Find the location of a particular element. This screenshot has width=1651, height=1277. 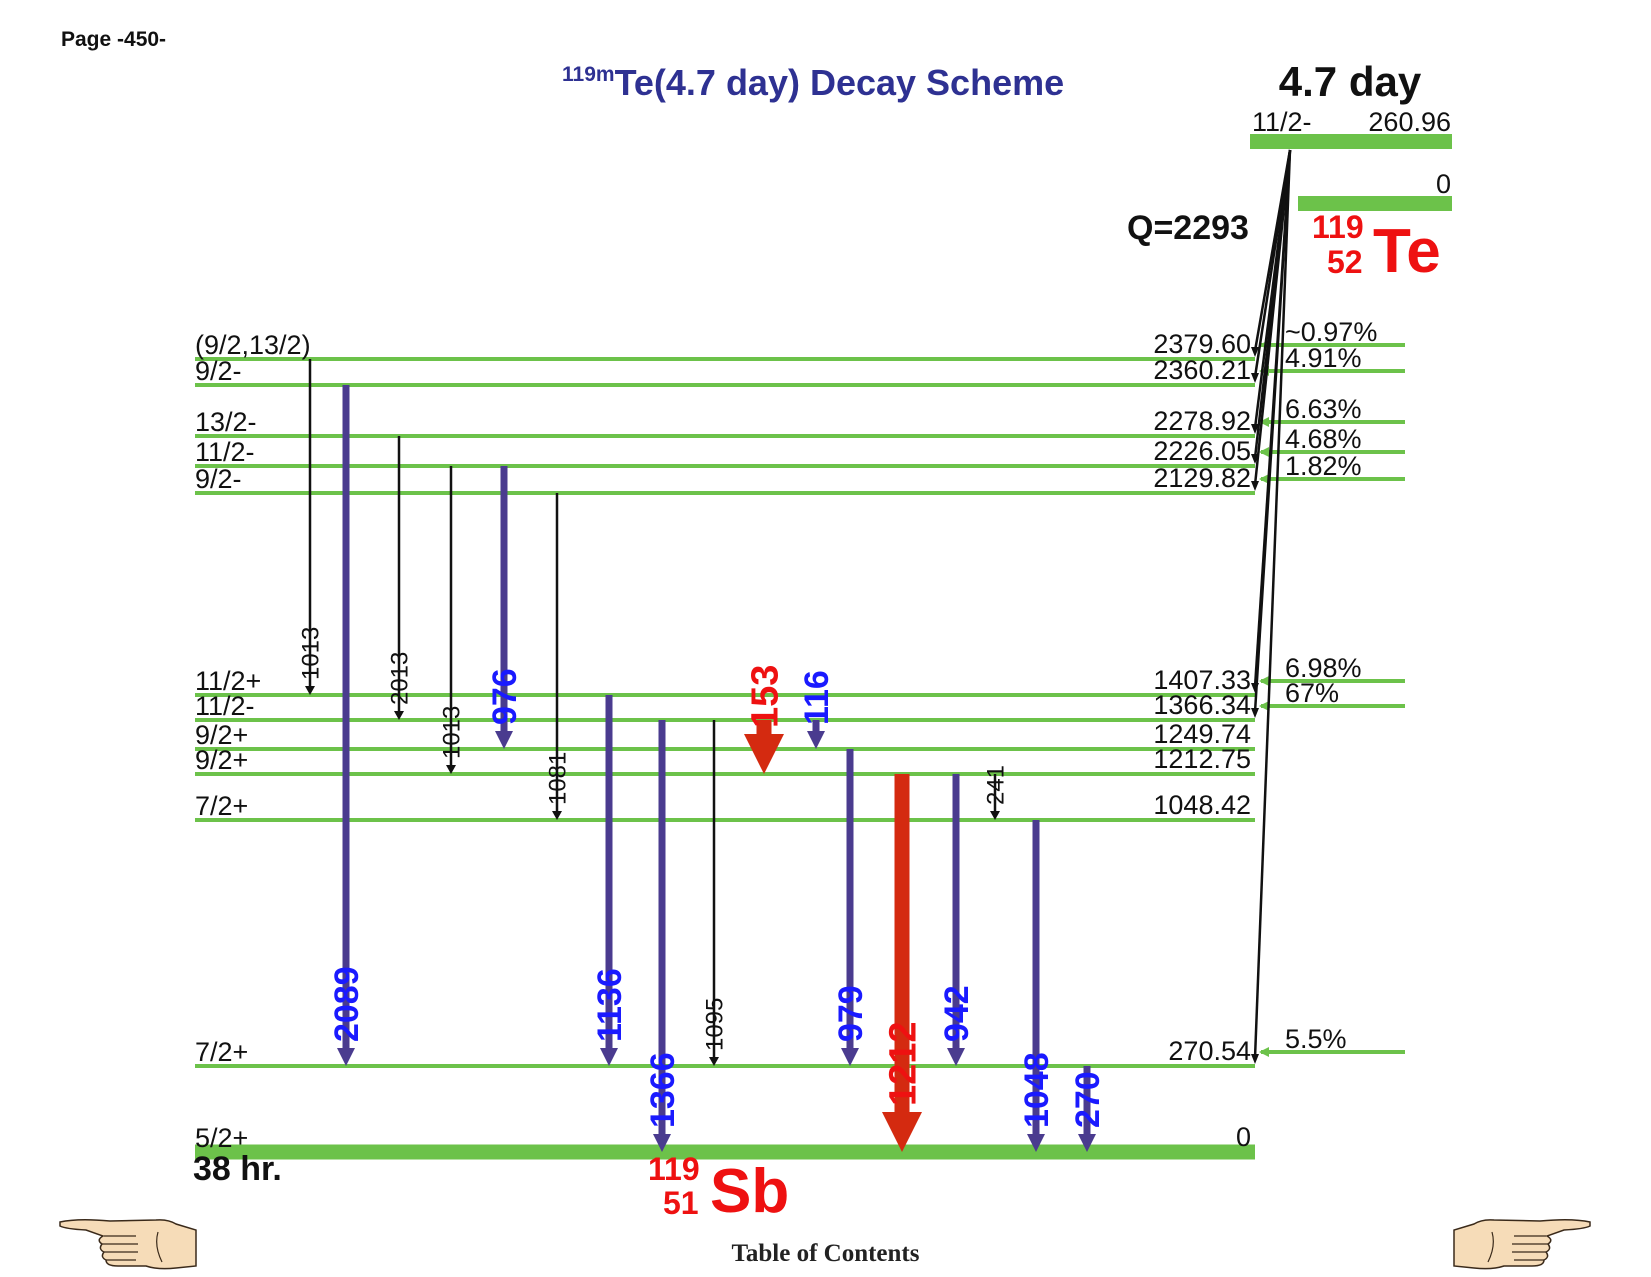

gamma-energy-label: 976 is located at coordinates (505, 696).